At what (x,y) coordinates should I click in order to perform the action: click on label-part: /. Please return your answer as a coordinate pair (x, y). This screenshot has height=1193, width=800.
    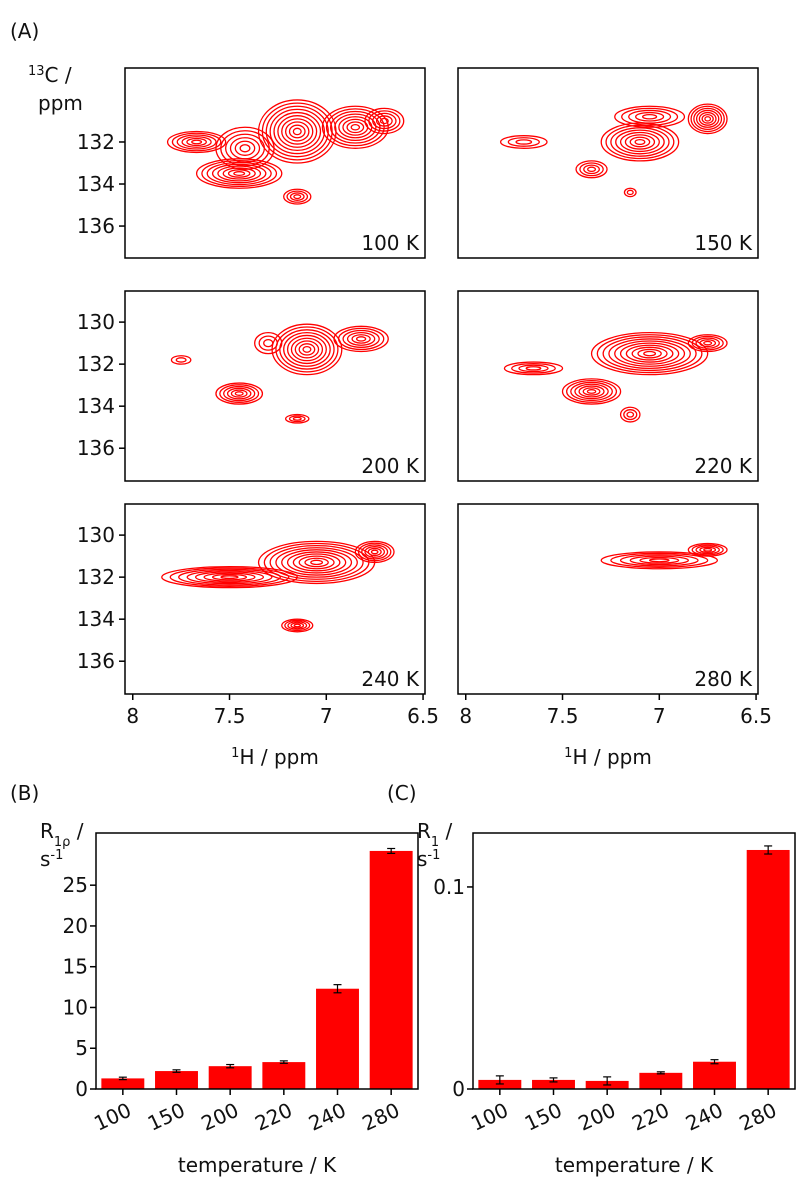
    Looking at the image, I should click on (76, 831).